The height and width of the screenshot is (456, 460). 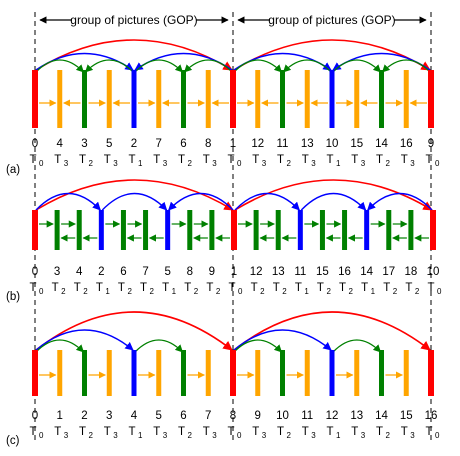 I want to click on gop-label-bg-left, so click(x=134, y=20).